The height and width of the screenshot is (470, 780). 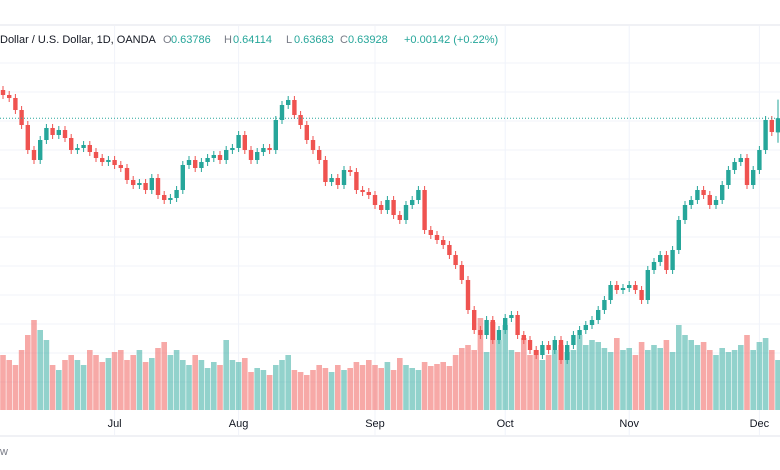 I want to click on symbol: Dollar / U.S. Dollar, 1D, OANDA, so click(x=78, y=40).